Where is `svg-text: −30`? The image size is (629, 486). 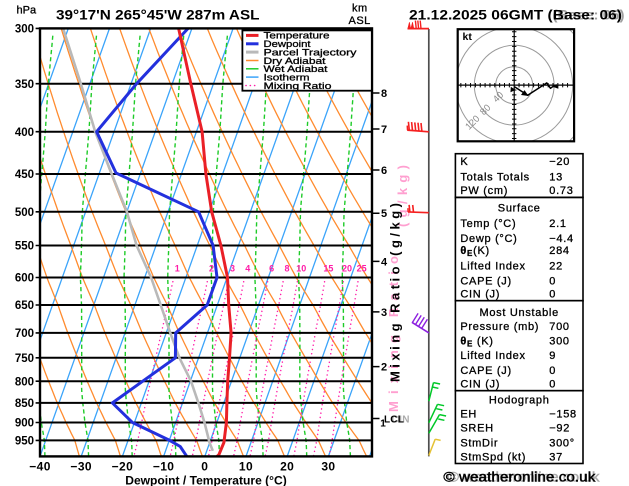 svg-text: −30 is located at coordinates (81, 467).